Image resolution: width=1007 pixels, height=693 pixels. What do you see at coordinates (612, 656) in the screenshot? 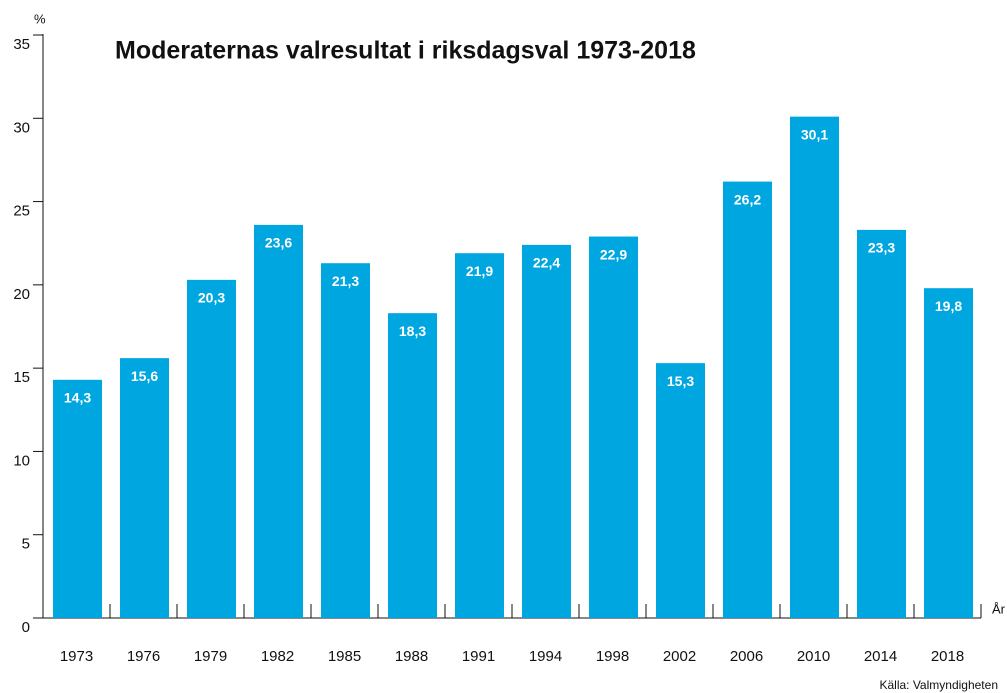
I see `x-tick-label: 1998` at bounding box center [612, 656].